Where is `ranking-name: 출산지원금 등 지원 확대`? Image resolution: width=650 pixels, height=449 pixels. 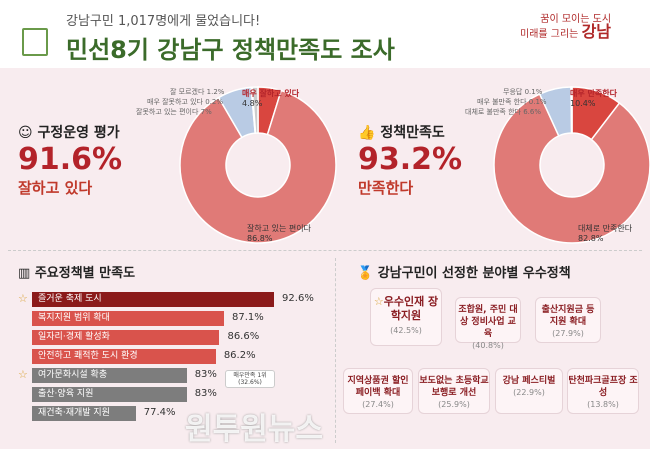
ranking-name: 출산지원금 등 지원 확대 is located at coordinates (568, 316).